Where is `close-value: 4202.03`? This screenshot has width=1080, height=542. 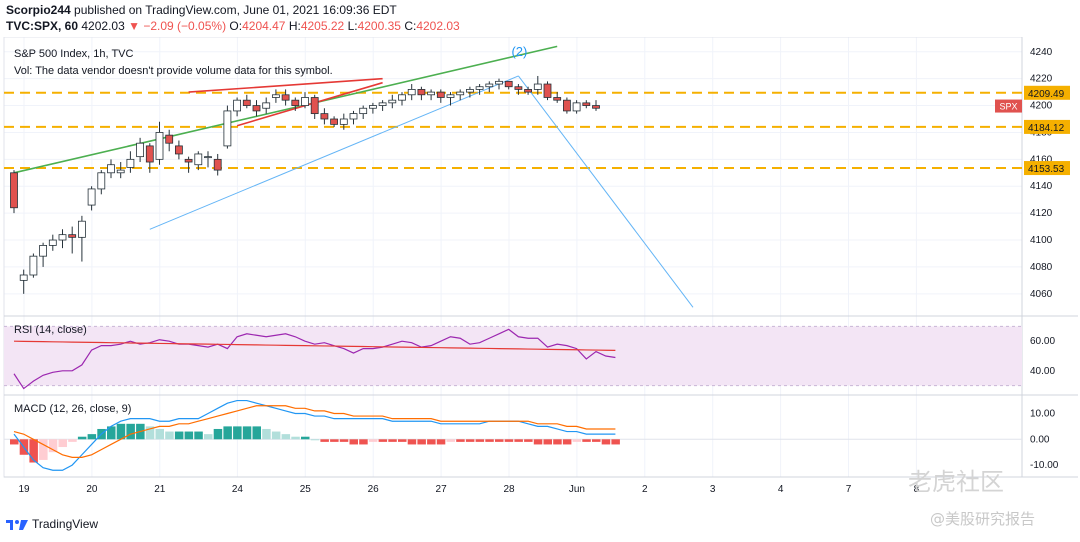 close-value: 4202.03 is located at coordinates (438, 26).